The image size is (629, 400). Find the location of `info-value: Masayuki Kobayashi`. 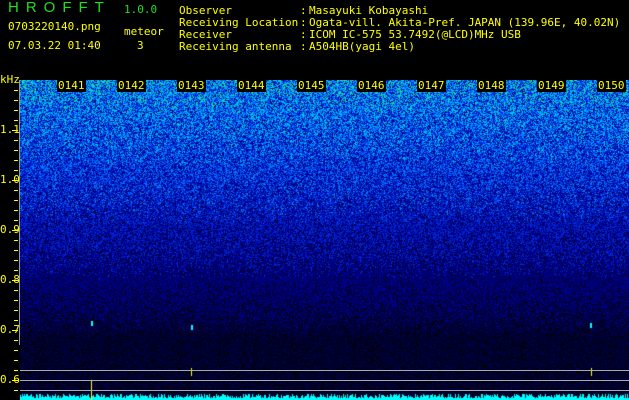

info-value: Masayuki Kobayashi is located at coordinates (369, 10).